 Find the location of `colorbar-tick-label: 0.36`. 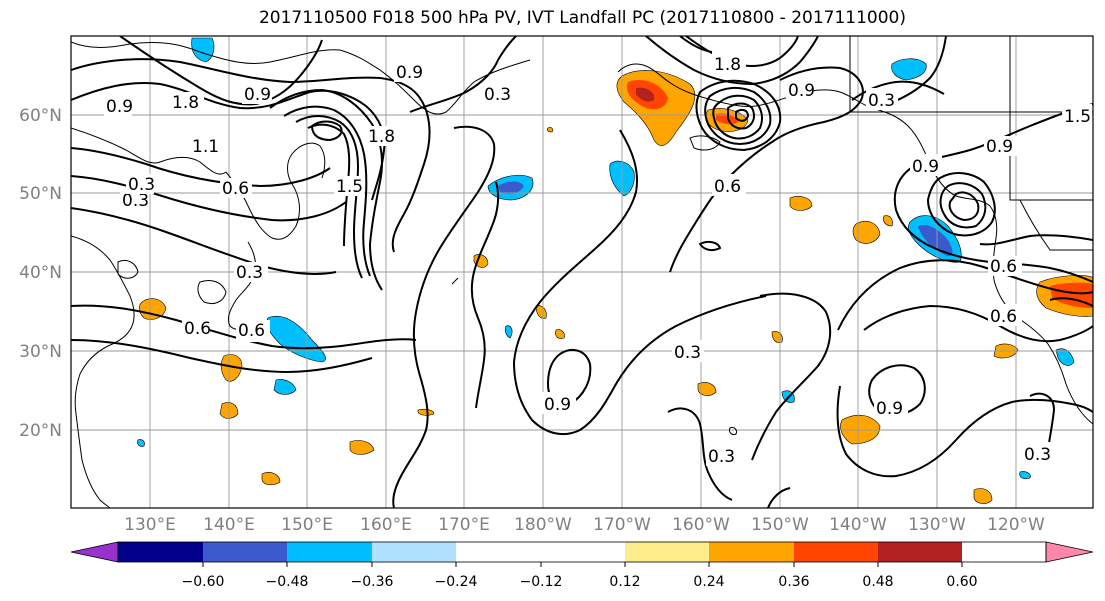

colorbar-tick-label: 0.36 is located at coordinates (793, 582).